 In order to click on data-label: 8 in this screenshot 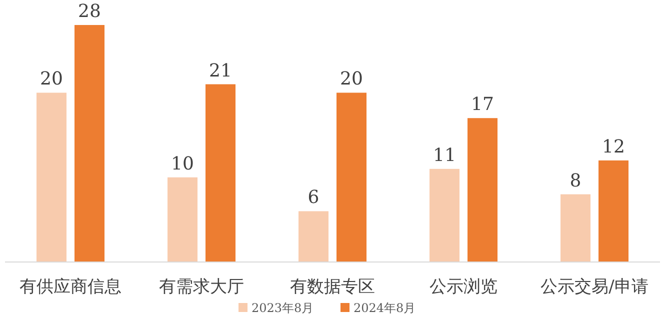, I will do `click(576, 181)`.